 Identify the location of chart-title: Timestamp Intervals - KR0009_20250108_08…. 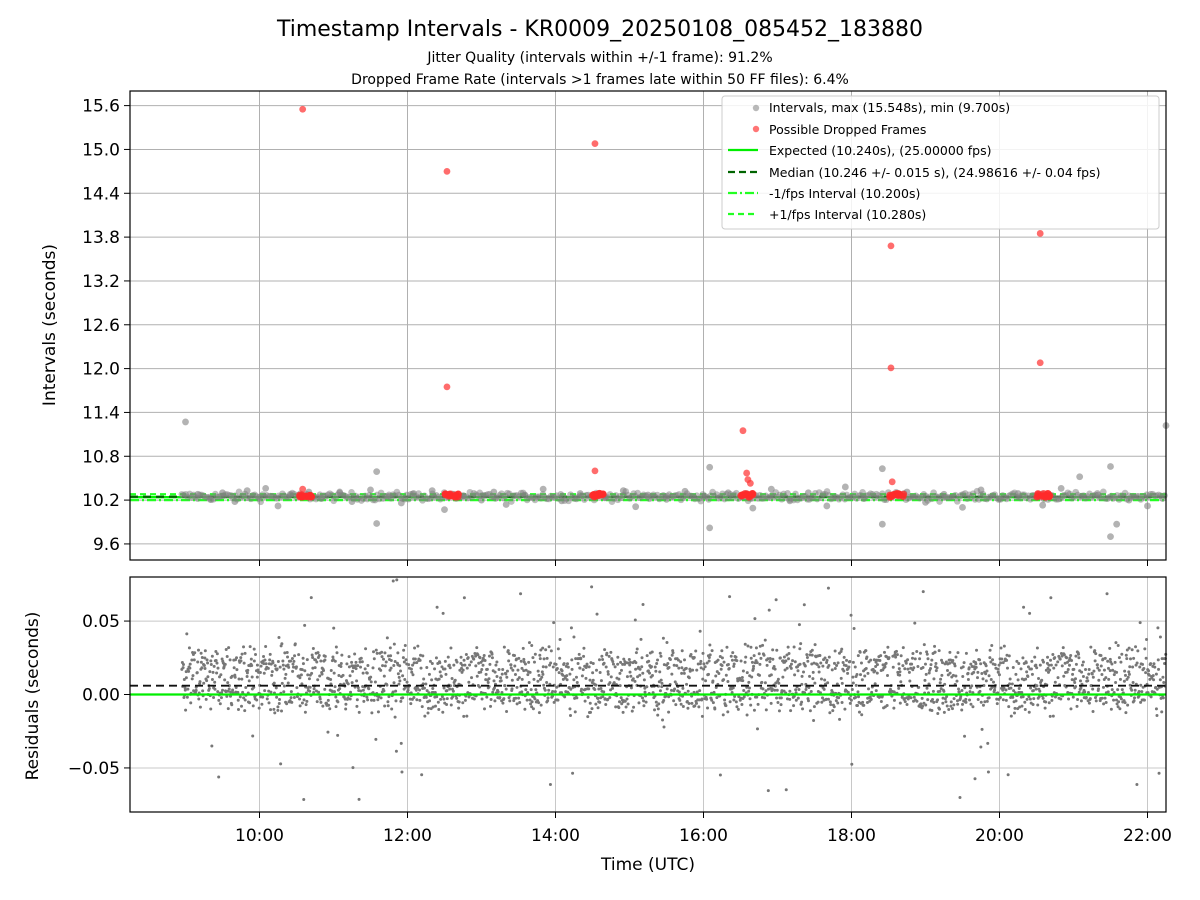
(599, 29).